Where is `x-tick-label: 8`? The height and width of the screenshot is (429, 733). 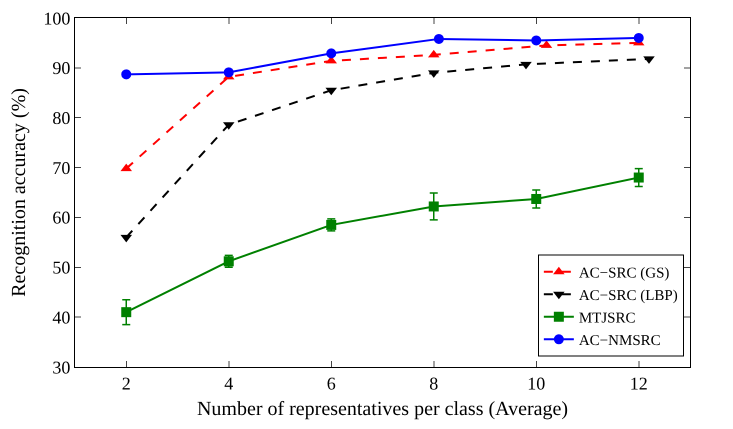
x-tick-label: 8 is located at coordinates (433, 384).